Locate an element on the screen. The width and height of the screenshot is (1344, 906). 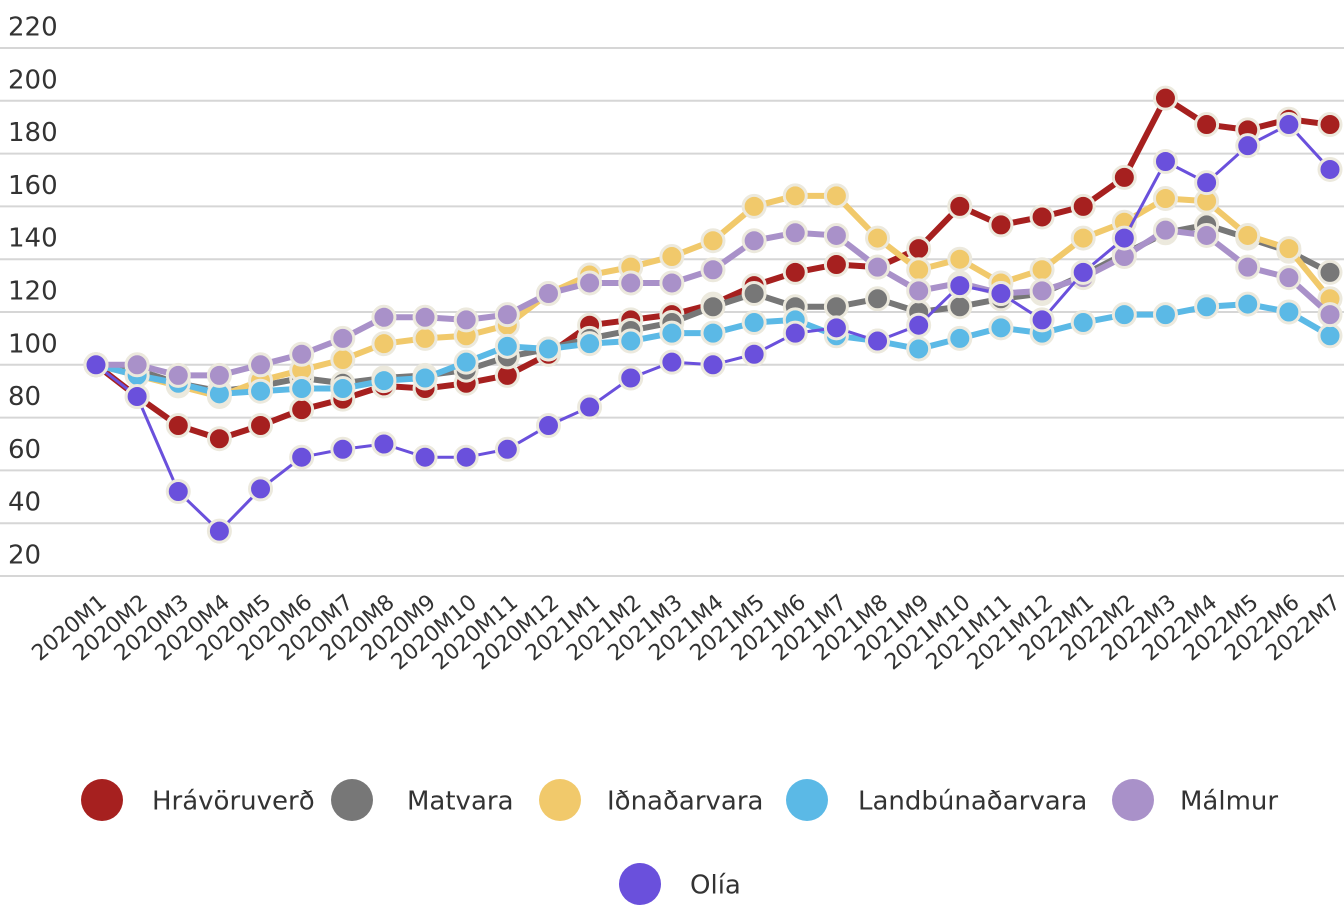
y-tick-label: 40 is located at coordinates (24, 503).